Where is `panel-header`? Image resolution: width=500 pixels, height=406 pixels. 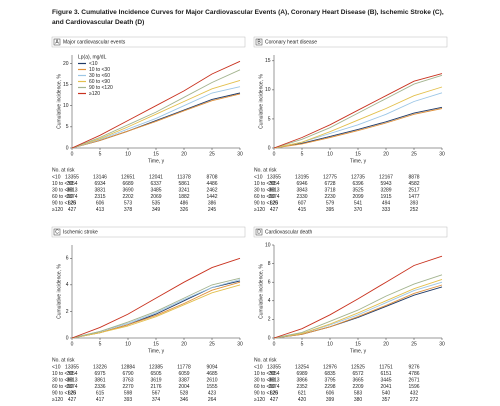 panel-header is located at coordinates (148, 42).